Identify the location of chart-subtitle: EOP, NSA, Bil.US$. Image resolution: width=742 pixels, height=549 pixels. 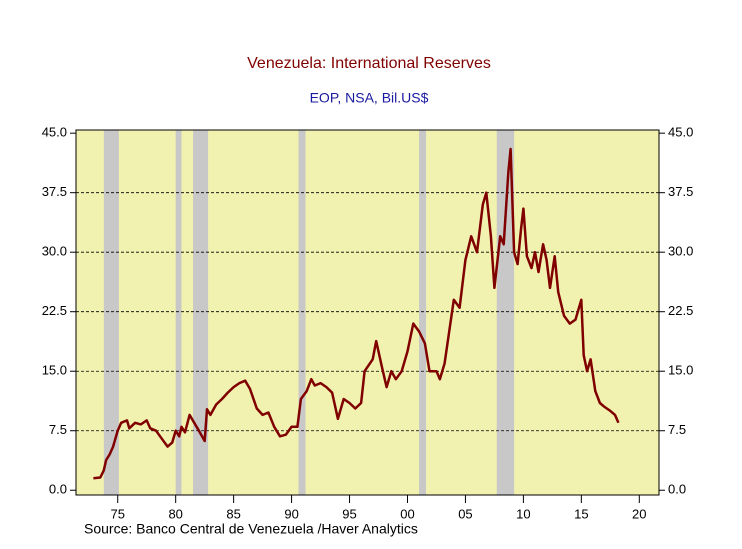
(369, 98).